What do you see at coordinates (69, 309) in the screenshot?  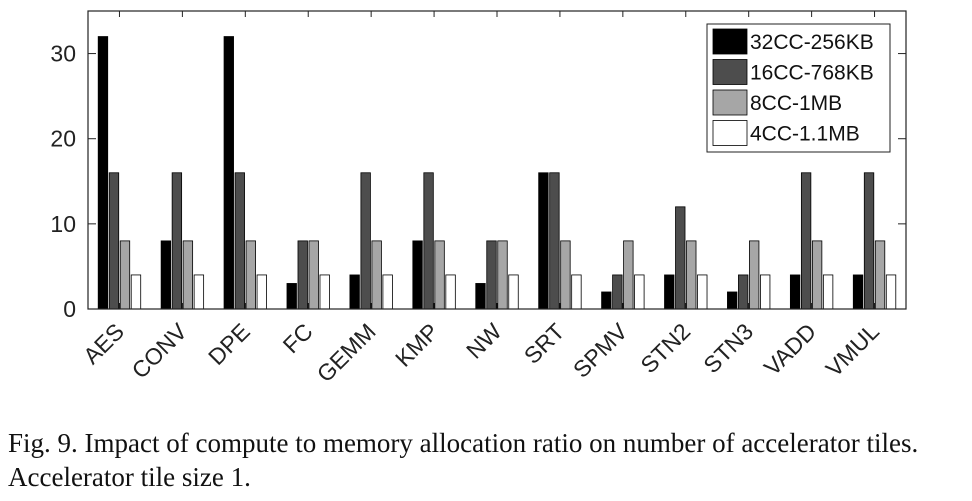 I see `y-tick-label: 0` at bounding box center [69, 309].